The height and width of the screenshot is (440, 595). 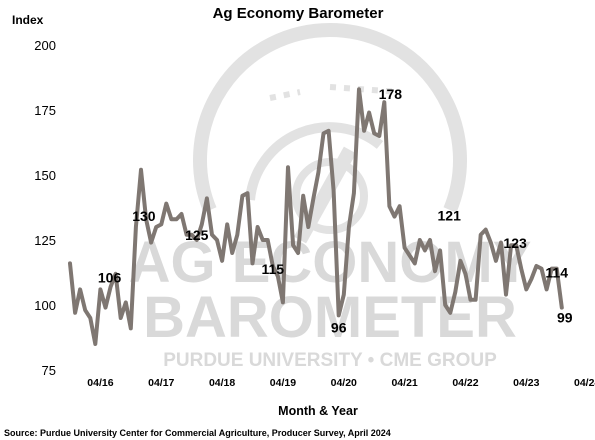 I want to click on watermark-line-2: BAROMETER, so click(x=330, y=317).